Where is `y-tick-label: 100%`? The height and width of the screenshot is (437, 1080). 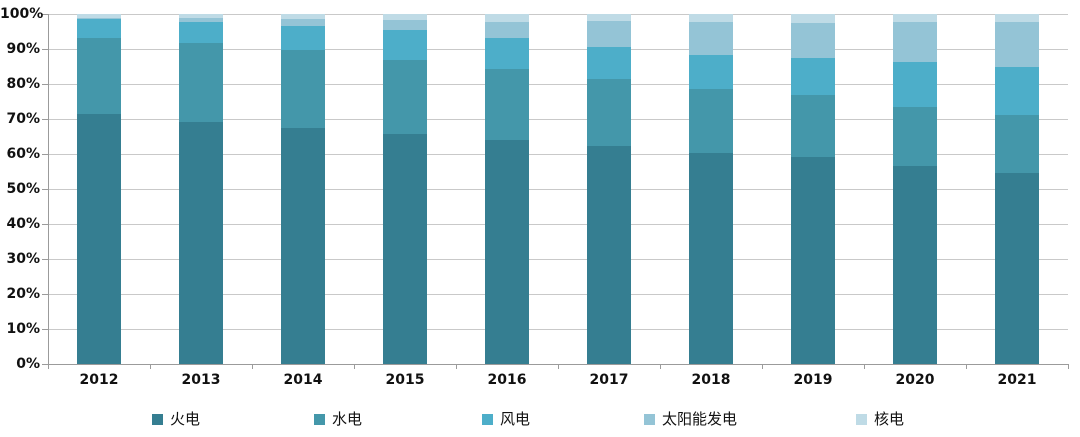 y-tick-label: 100% is located at coordinates (22, 14).